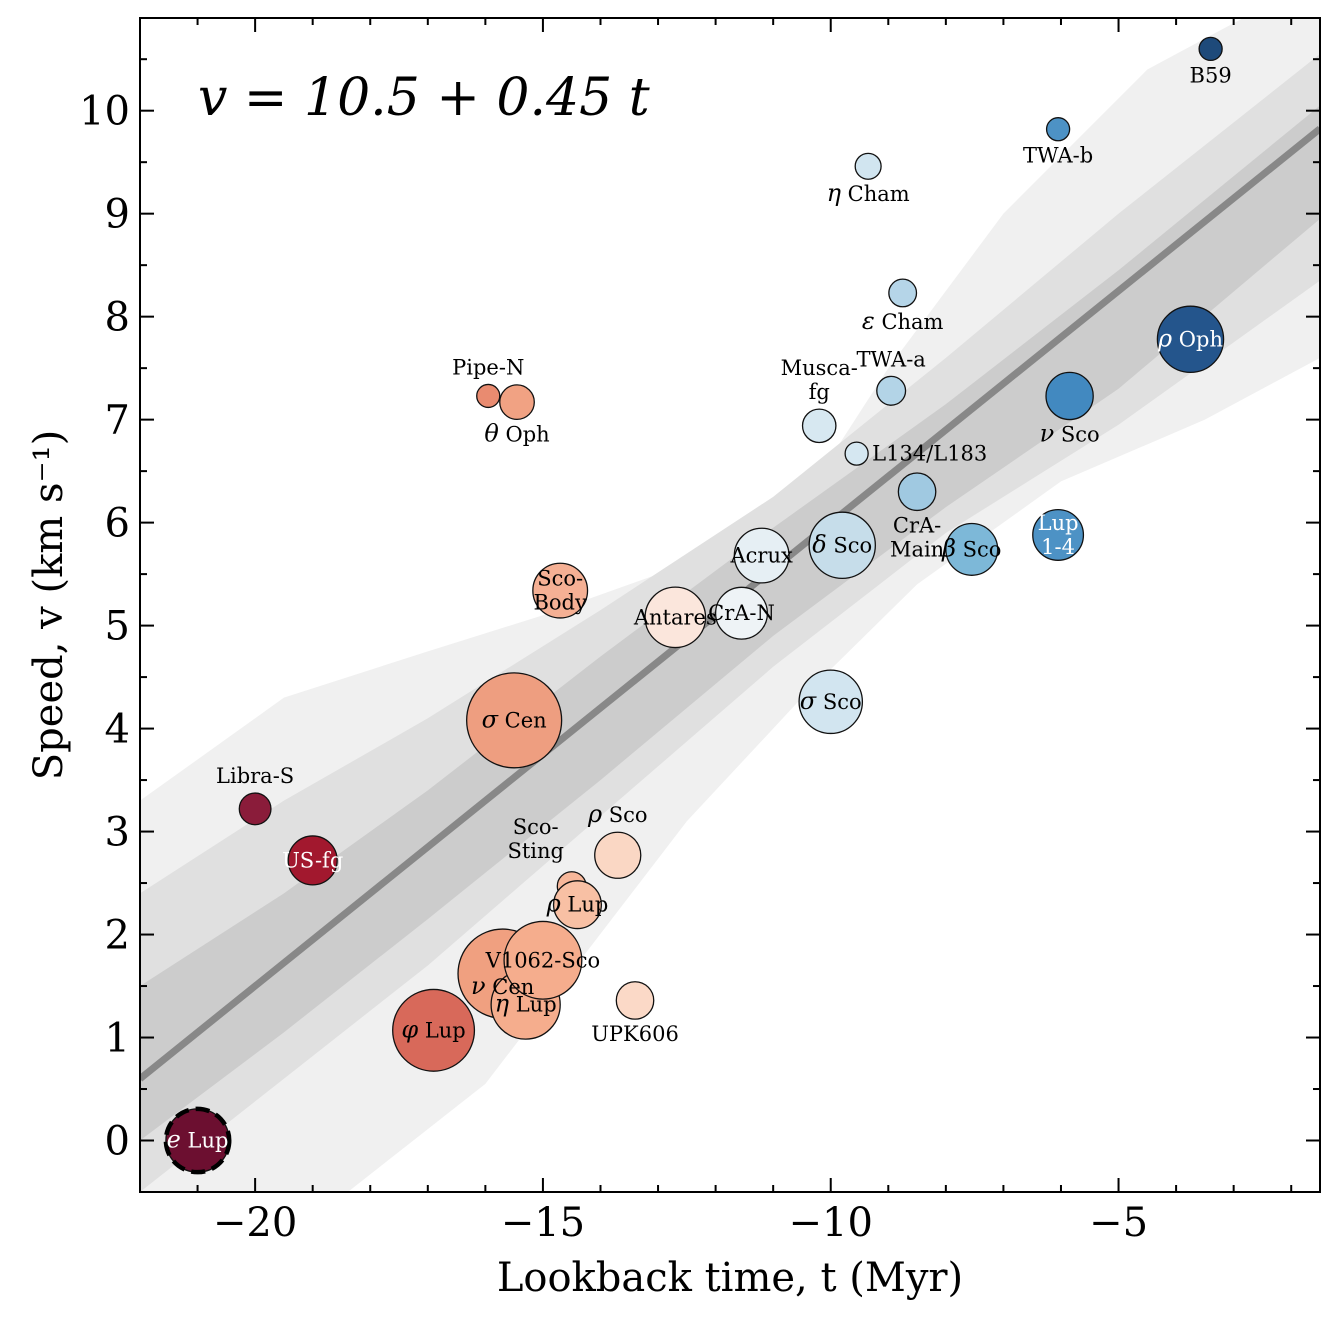 Image resolution: width=1339 pixels, height=1321 pixels. I want to click on point-antares, so click(675, 617).